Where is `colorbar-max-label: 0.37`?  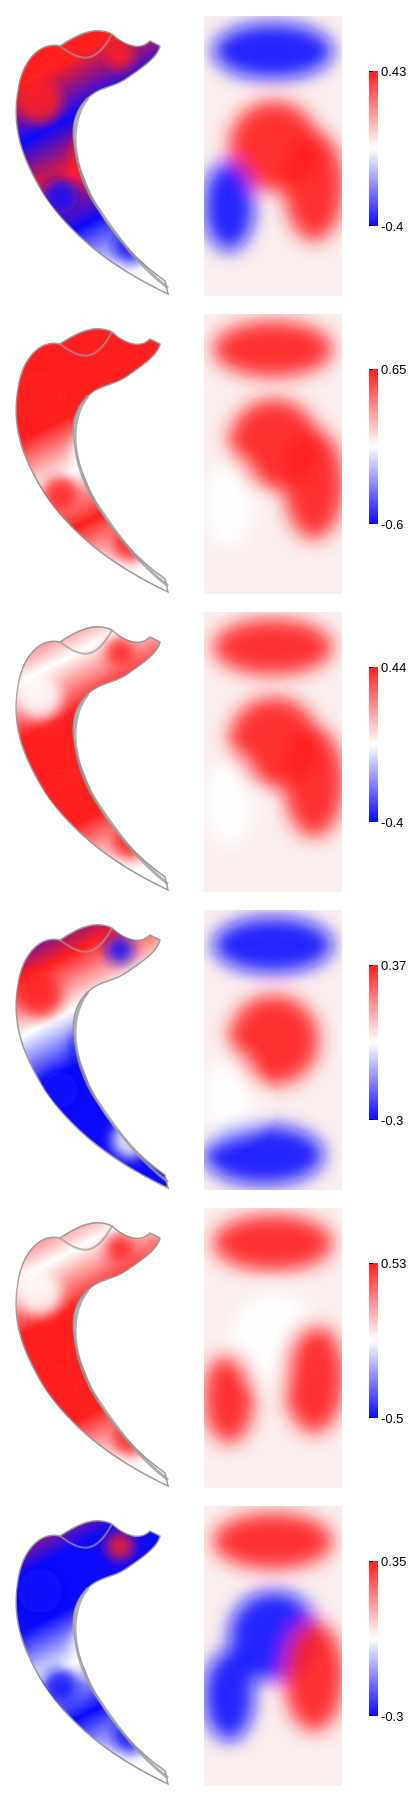 colorbar-max-label: 0.37 is located at coordinates (394, 965).